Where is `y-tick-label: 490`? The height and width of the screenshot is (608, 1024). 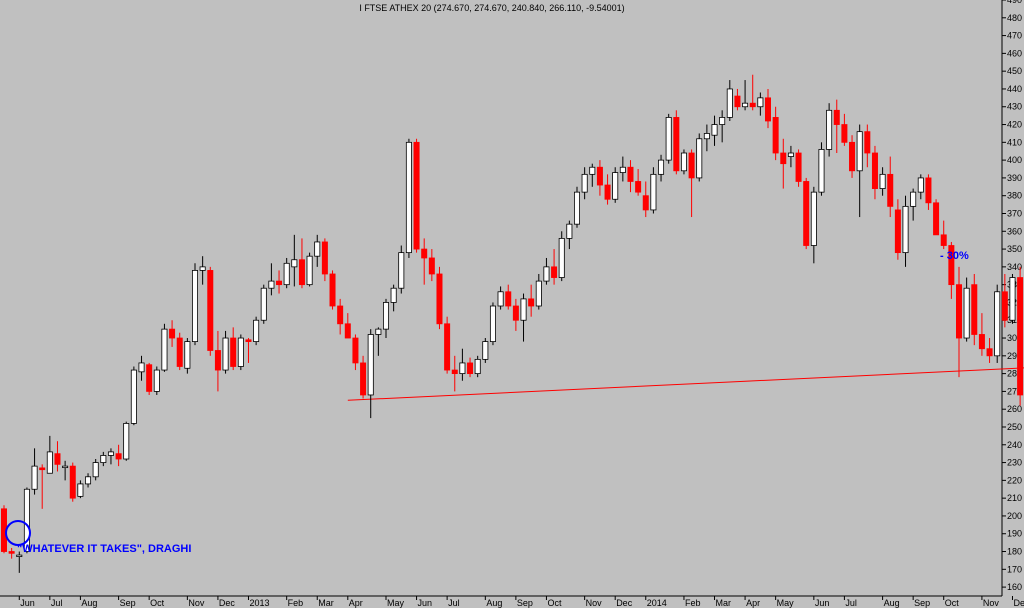
y-tick-label: 490 is located at coordinates (1014, 2).